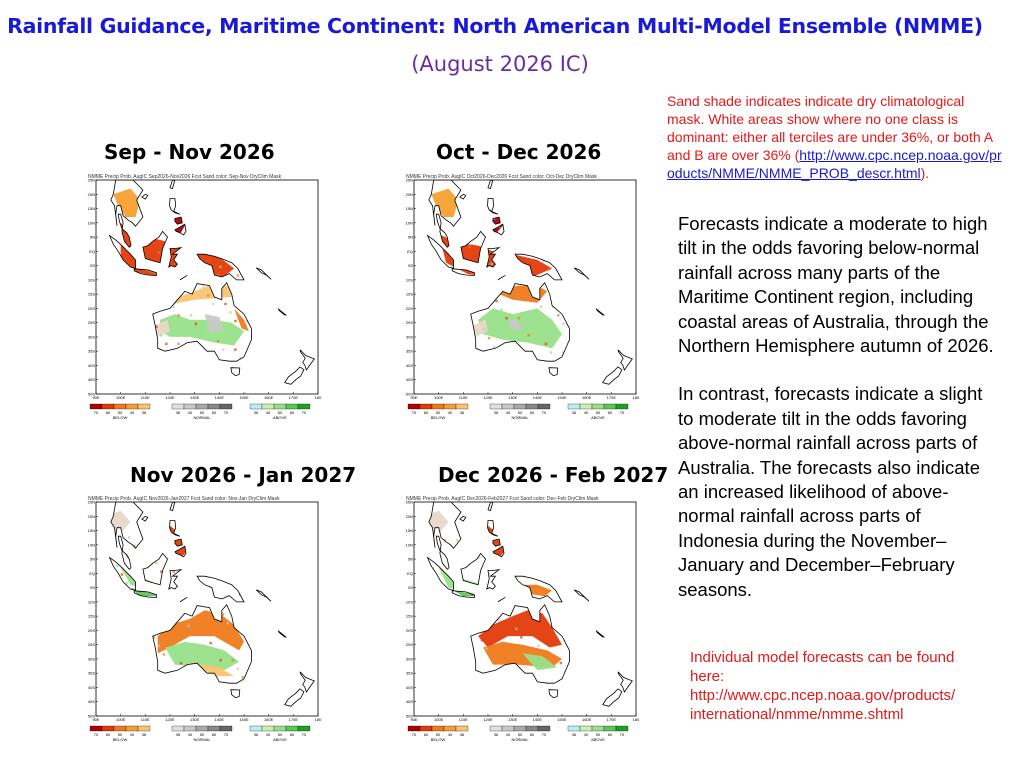 The width and height of the screenshot is (1024, 768). What do you see at coordinates (480, 328) in the screenshot?
I see `shaded-region` at bounding box center [480, 328].